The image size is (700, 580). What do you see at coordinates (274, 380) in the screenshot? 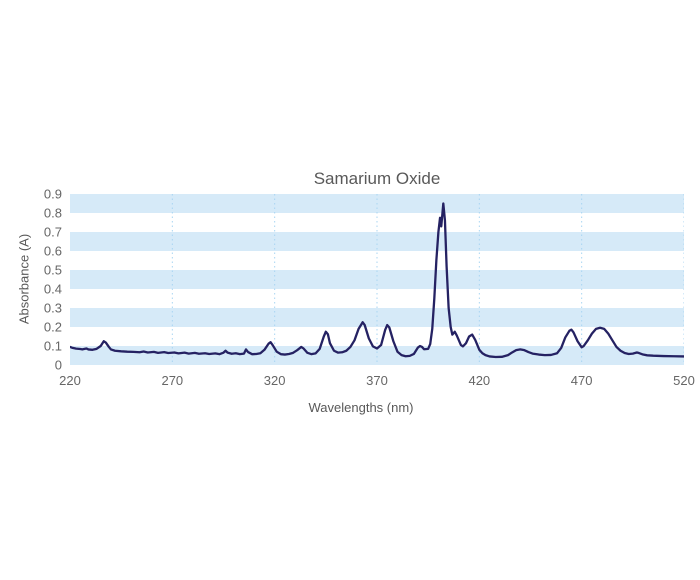
I see `x-tick-label: 320` at bounding box center [274, 380].